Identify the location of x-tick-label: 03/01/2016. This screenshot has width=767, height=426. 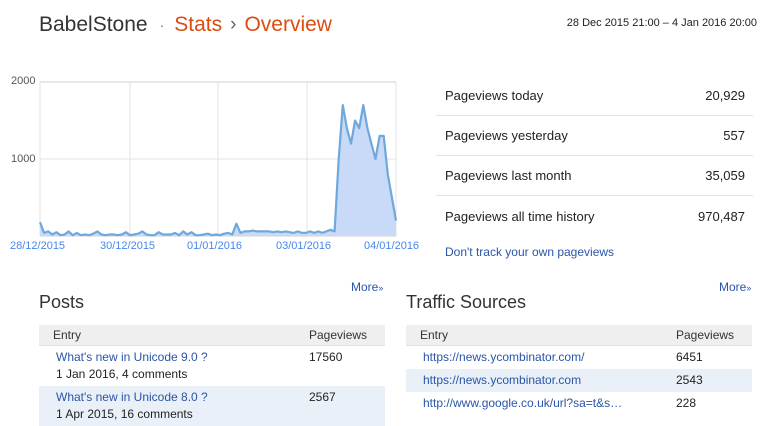
(304, 246).